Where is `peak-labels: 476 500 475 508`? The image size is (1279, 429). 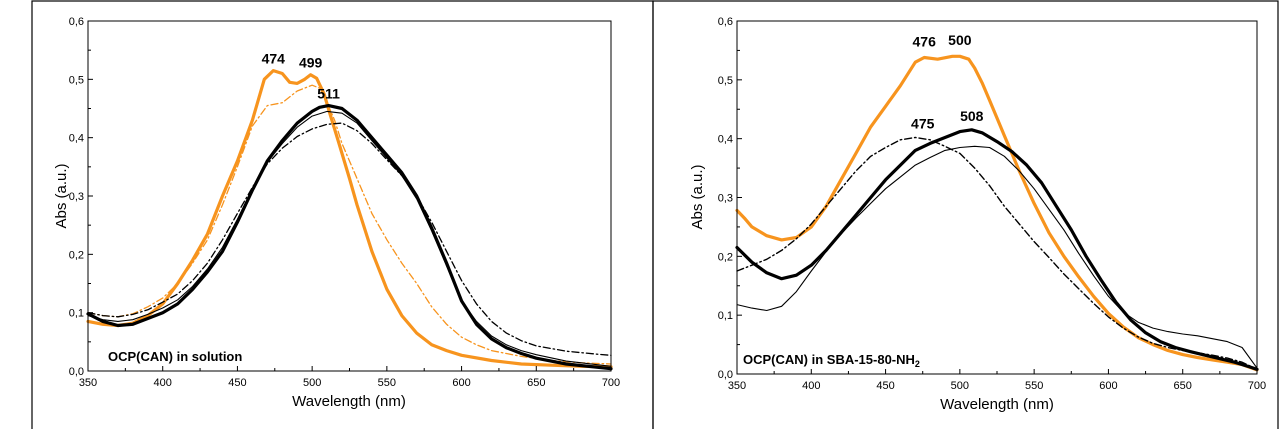
peak-labels: 476 500 475 508 is located at coordinates (947, 82).